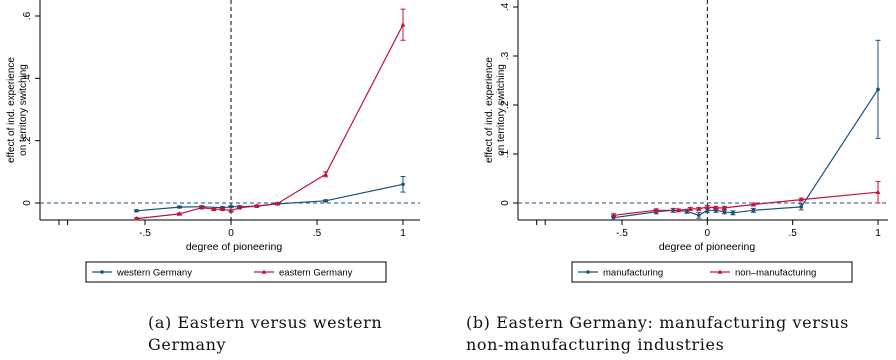  I want to click on caption-b-line-2: non-manufacturing industries, so click(595, 344).